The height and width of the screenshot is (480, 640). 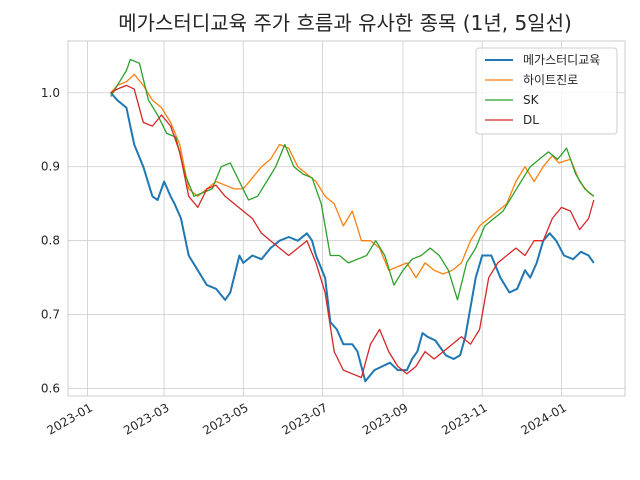 I want to click on y-tick-label: 0.7, so click(x=50, y=315).